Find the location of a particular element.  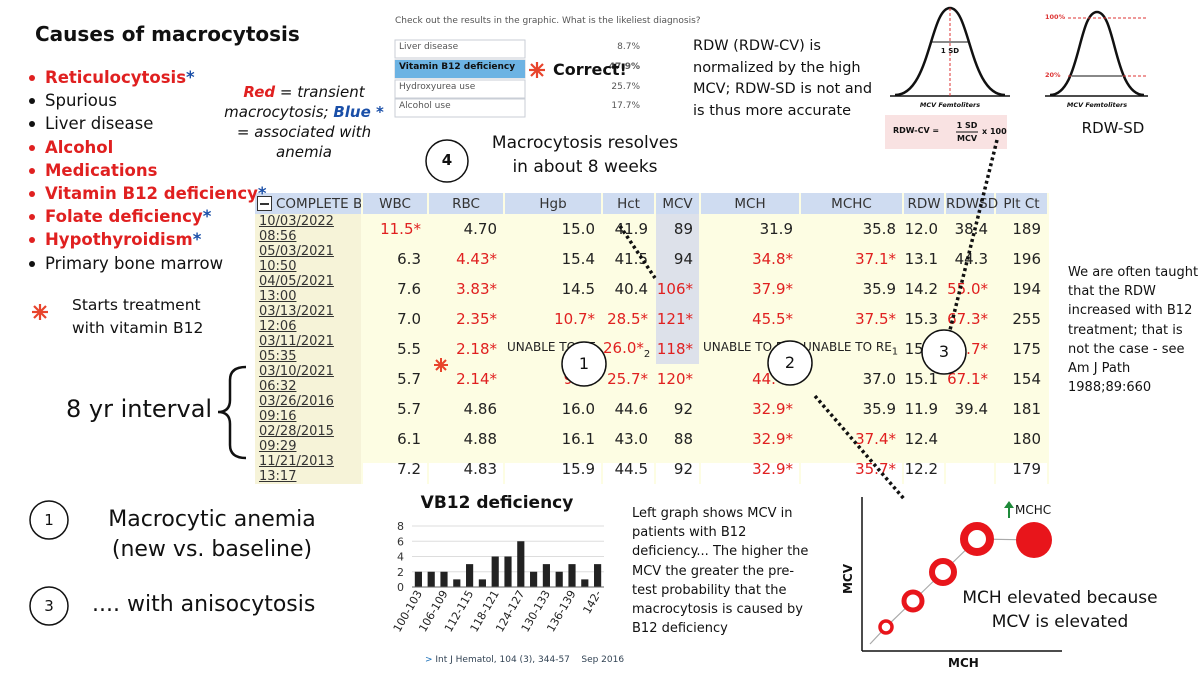

legend-red: Red is located at coordinates (259, 92).